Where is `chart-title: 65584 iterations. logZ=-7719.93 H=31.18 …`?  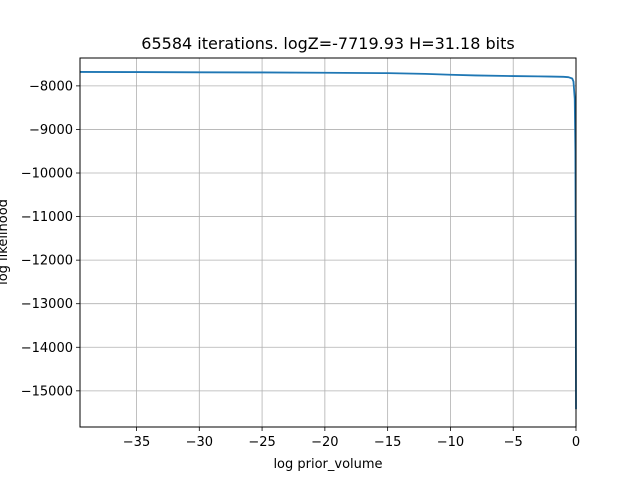 chart-title: 65584 iterations. logZ=-7719.93 H=31.18 … is located at coordinates (327, 43).